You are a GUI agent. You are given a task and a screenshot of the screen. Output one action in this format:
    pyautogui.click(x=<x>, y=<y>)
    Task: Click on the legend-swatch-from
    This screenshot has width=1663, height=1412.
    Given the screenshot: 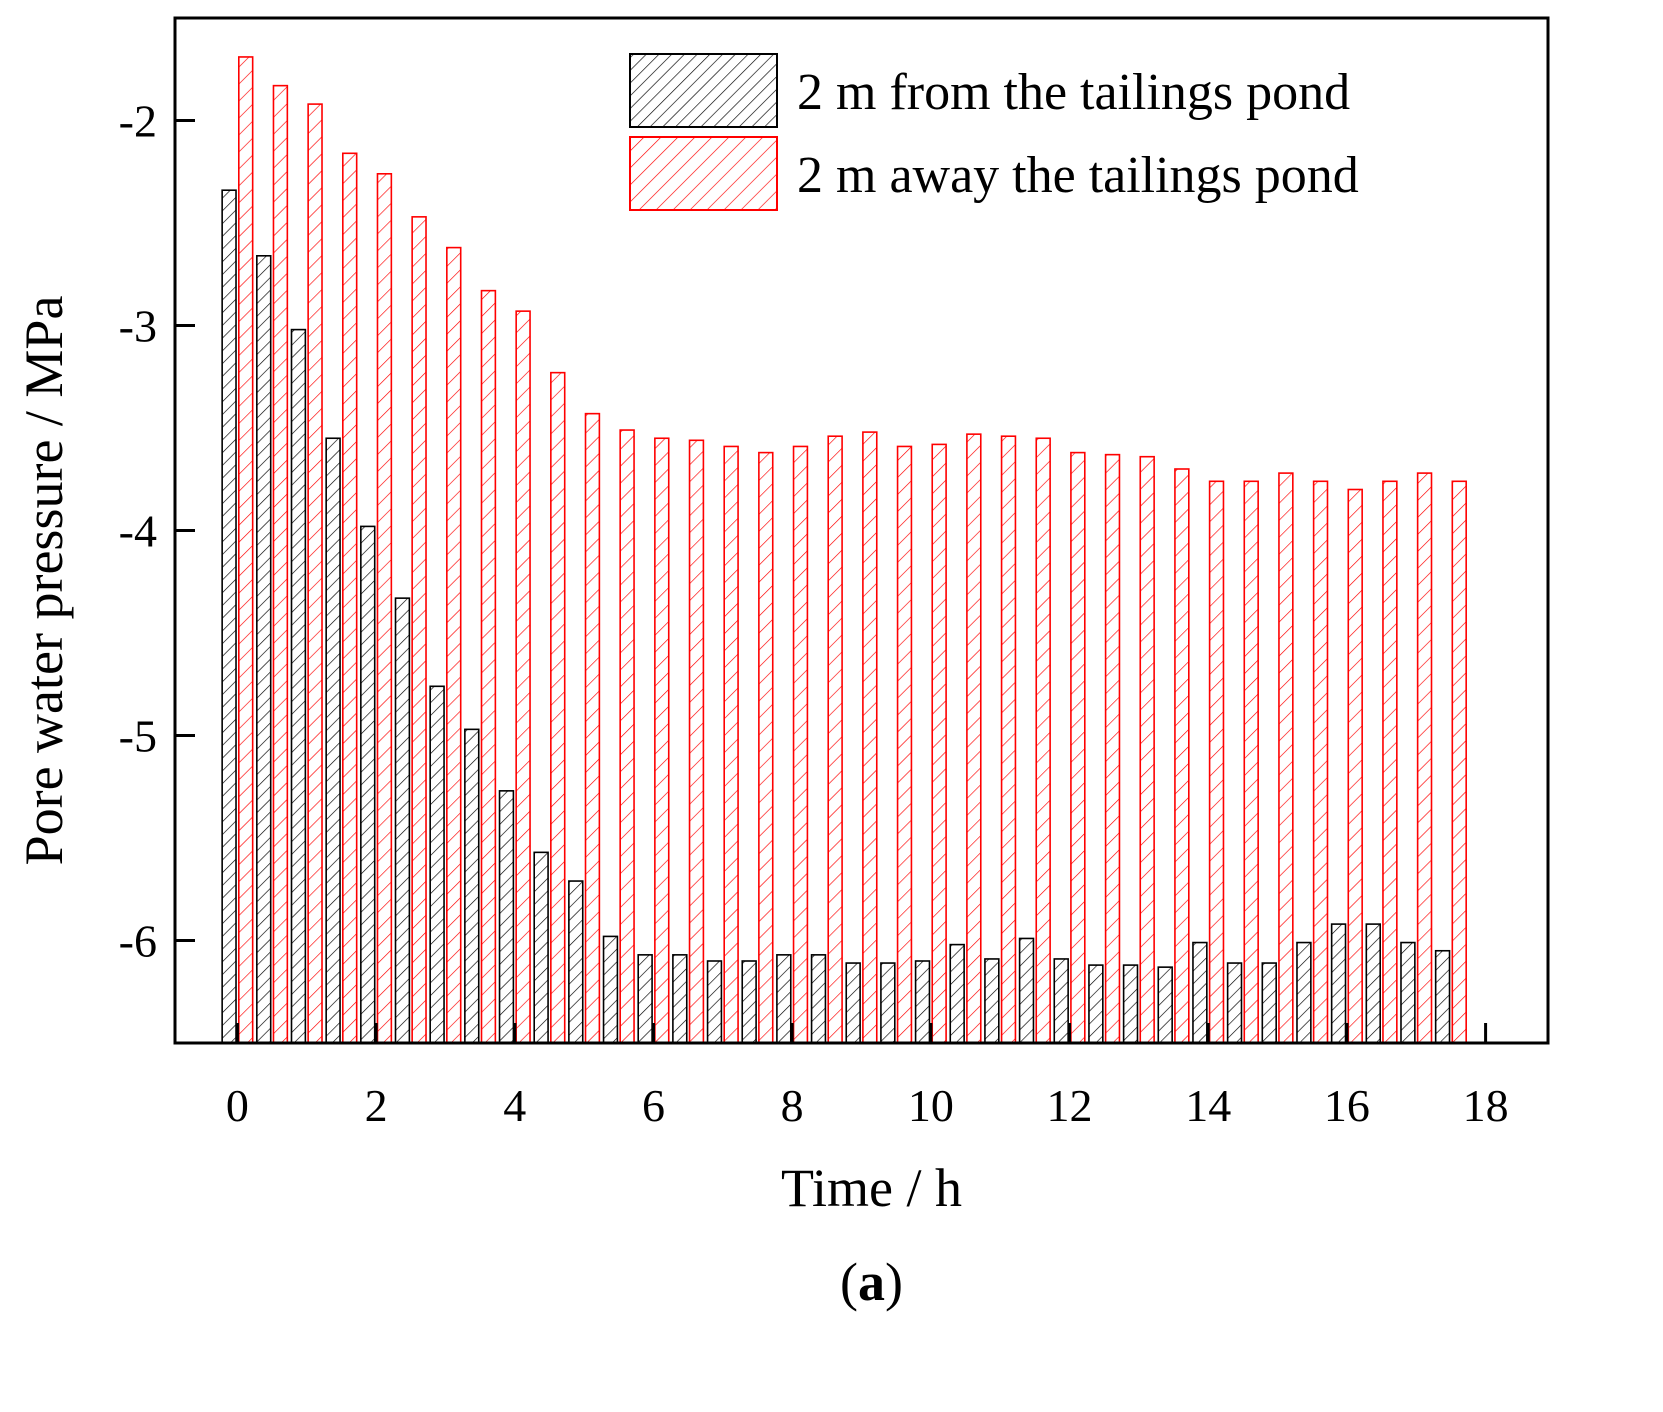 What is the action you would take?
    pyautogui.click(x=703, y=90)
    